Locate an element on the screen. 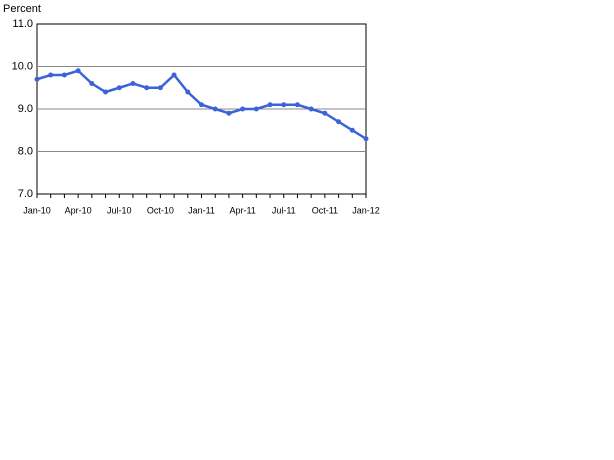 This screenshot has width=614, height=460. y-tick-label: 7.0 is located at coordinates (25, 194).